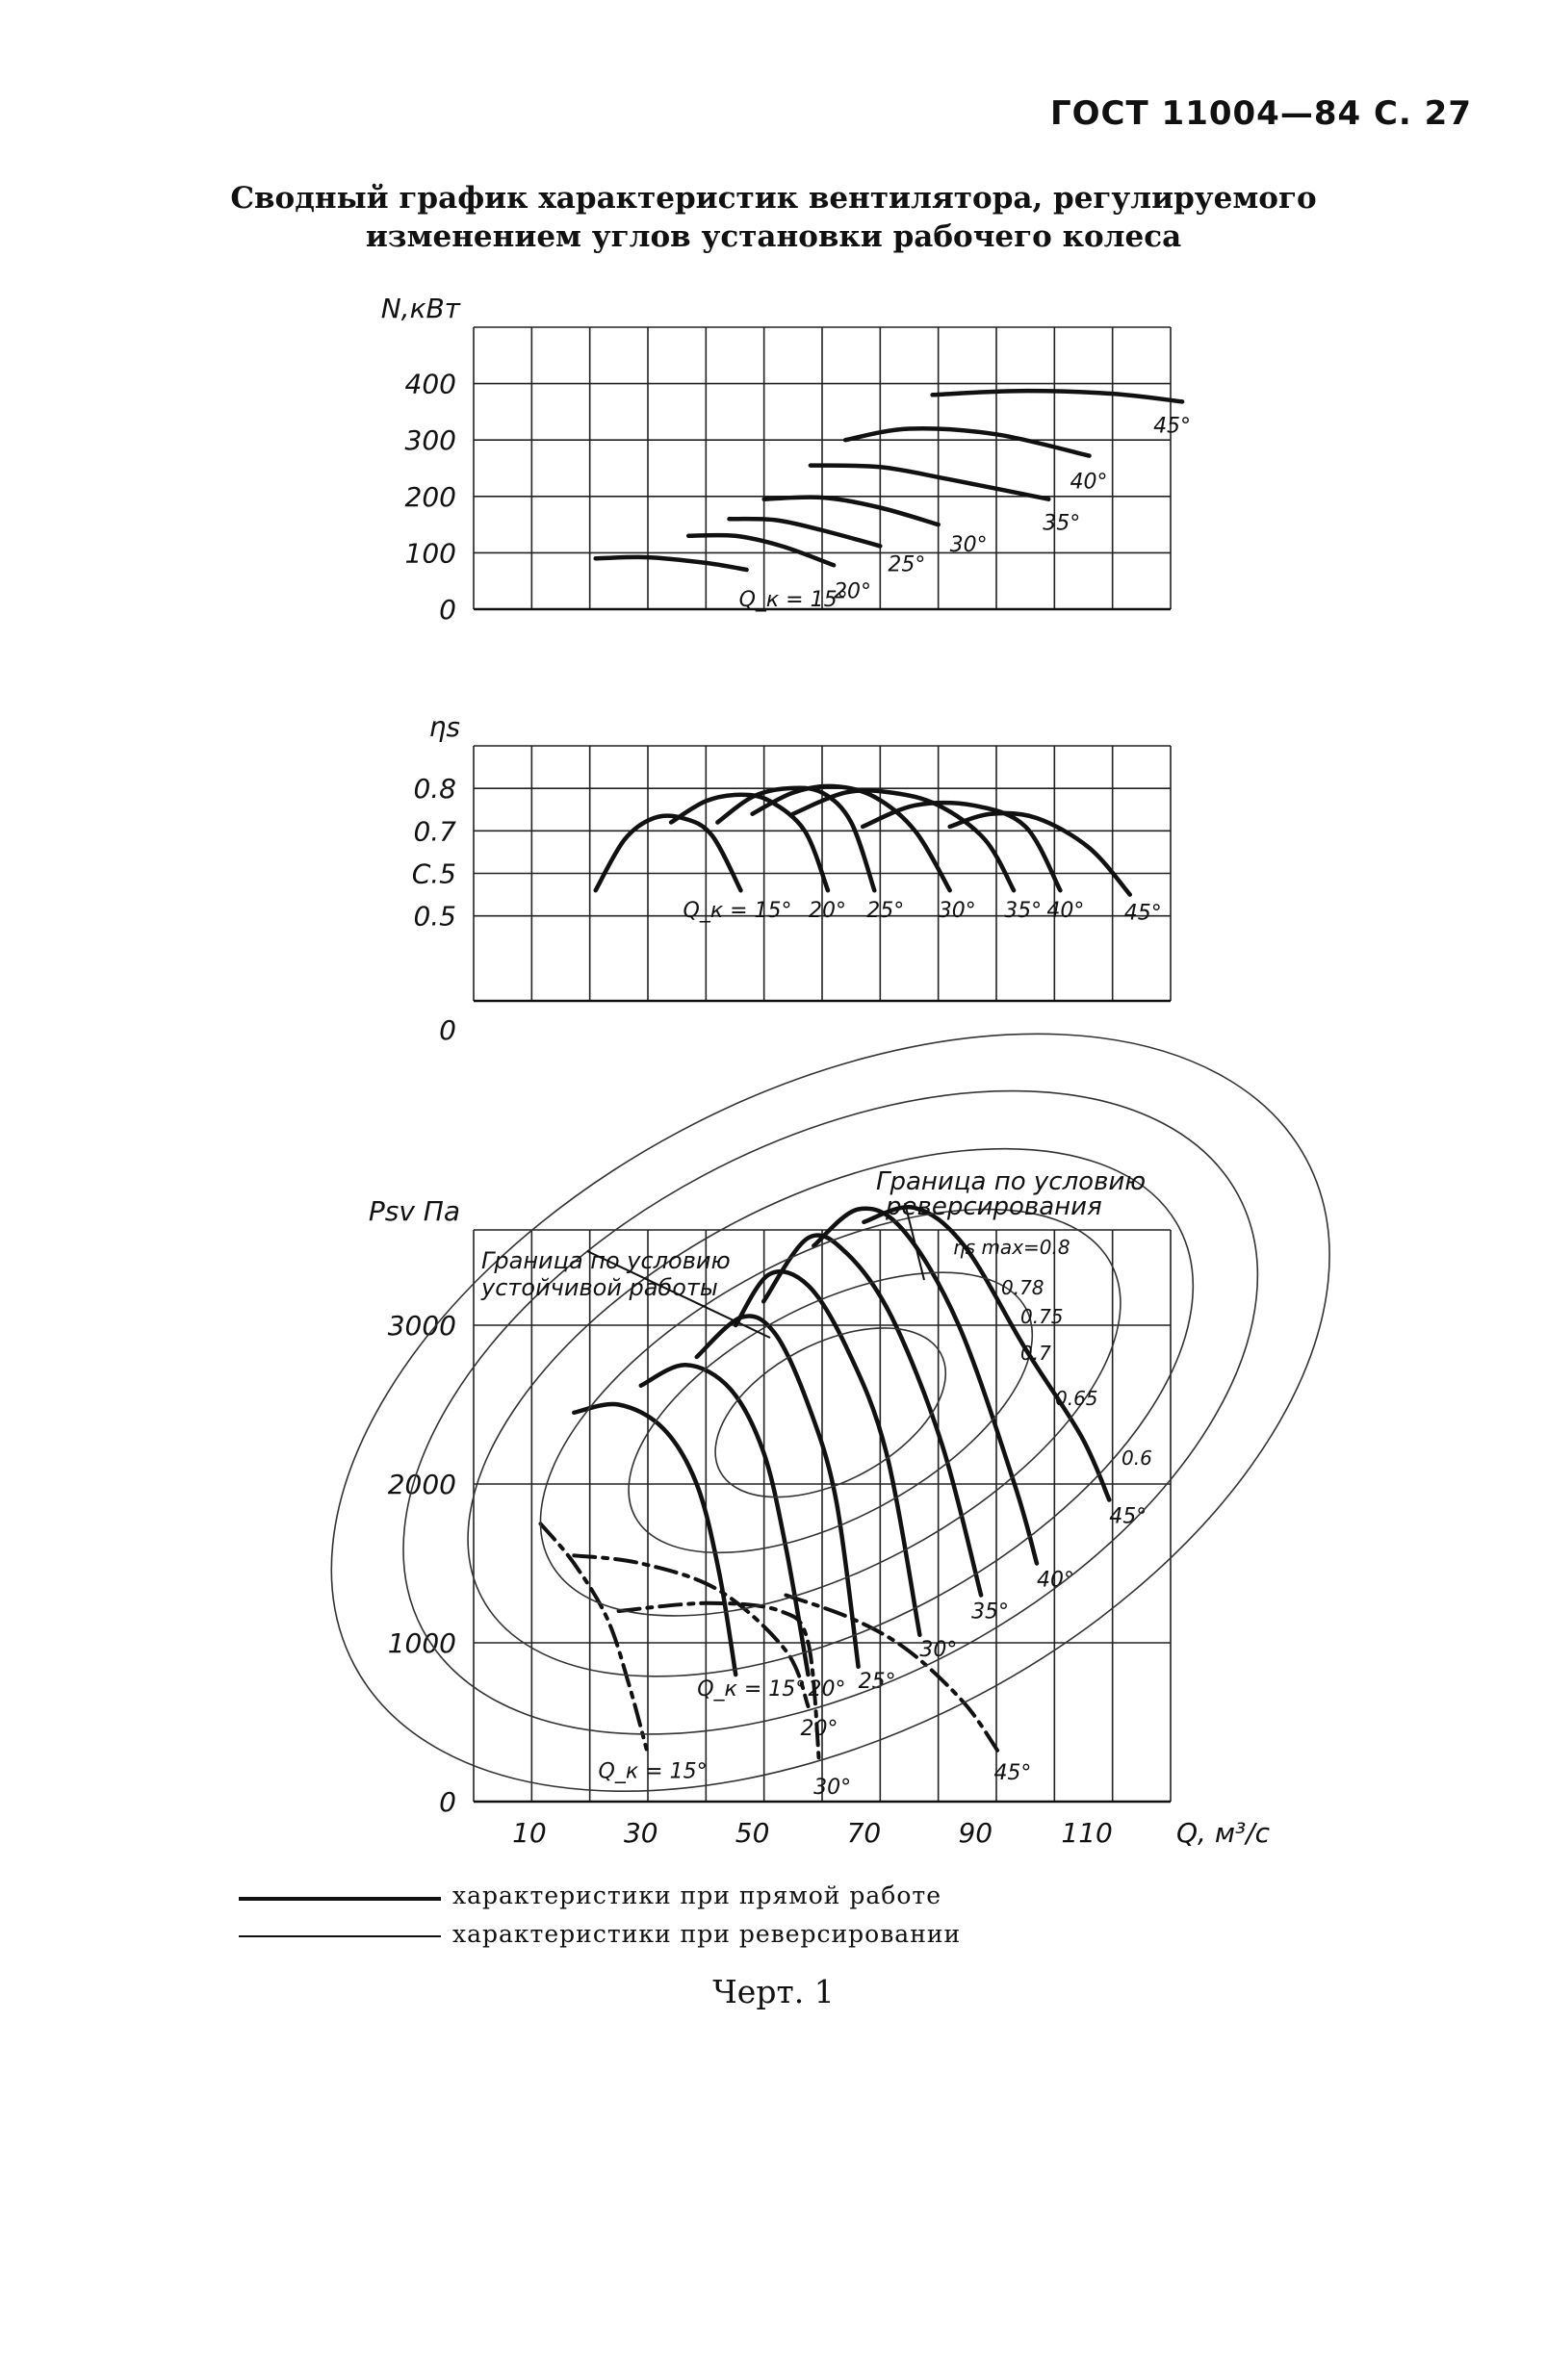 The image size is (1547, 2380). Describe the element at coordinates (1011, 1247) in the screenshot. I see `pressure-contour-label: ηs max=0.8` at that location.